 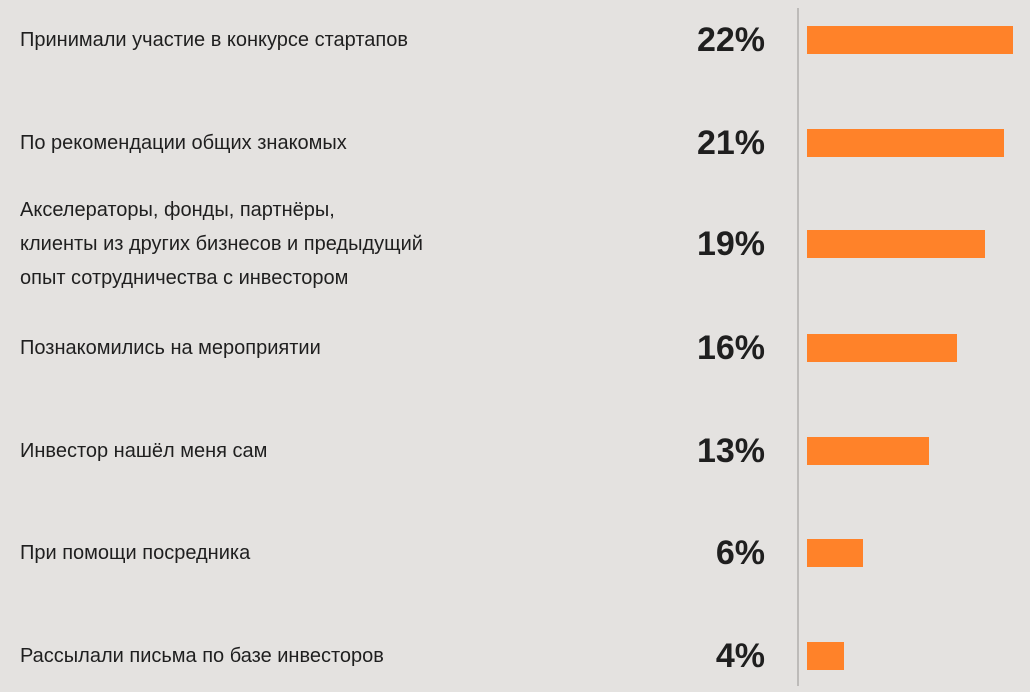 I want to click on category-label: Принимали участие в конкурсе стартапов, so click(x=214, y=40).